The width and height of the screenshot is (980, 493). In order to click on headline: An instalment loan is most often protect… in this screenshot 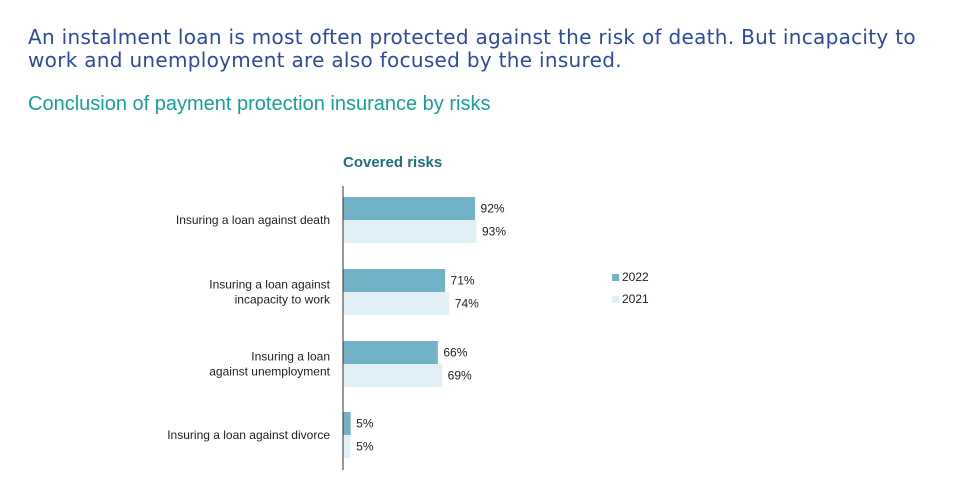, I will do `click(472, 48)`.